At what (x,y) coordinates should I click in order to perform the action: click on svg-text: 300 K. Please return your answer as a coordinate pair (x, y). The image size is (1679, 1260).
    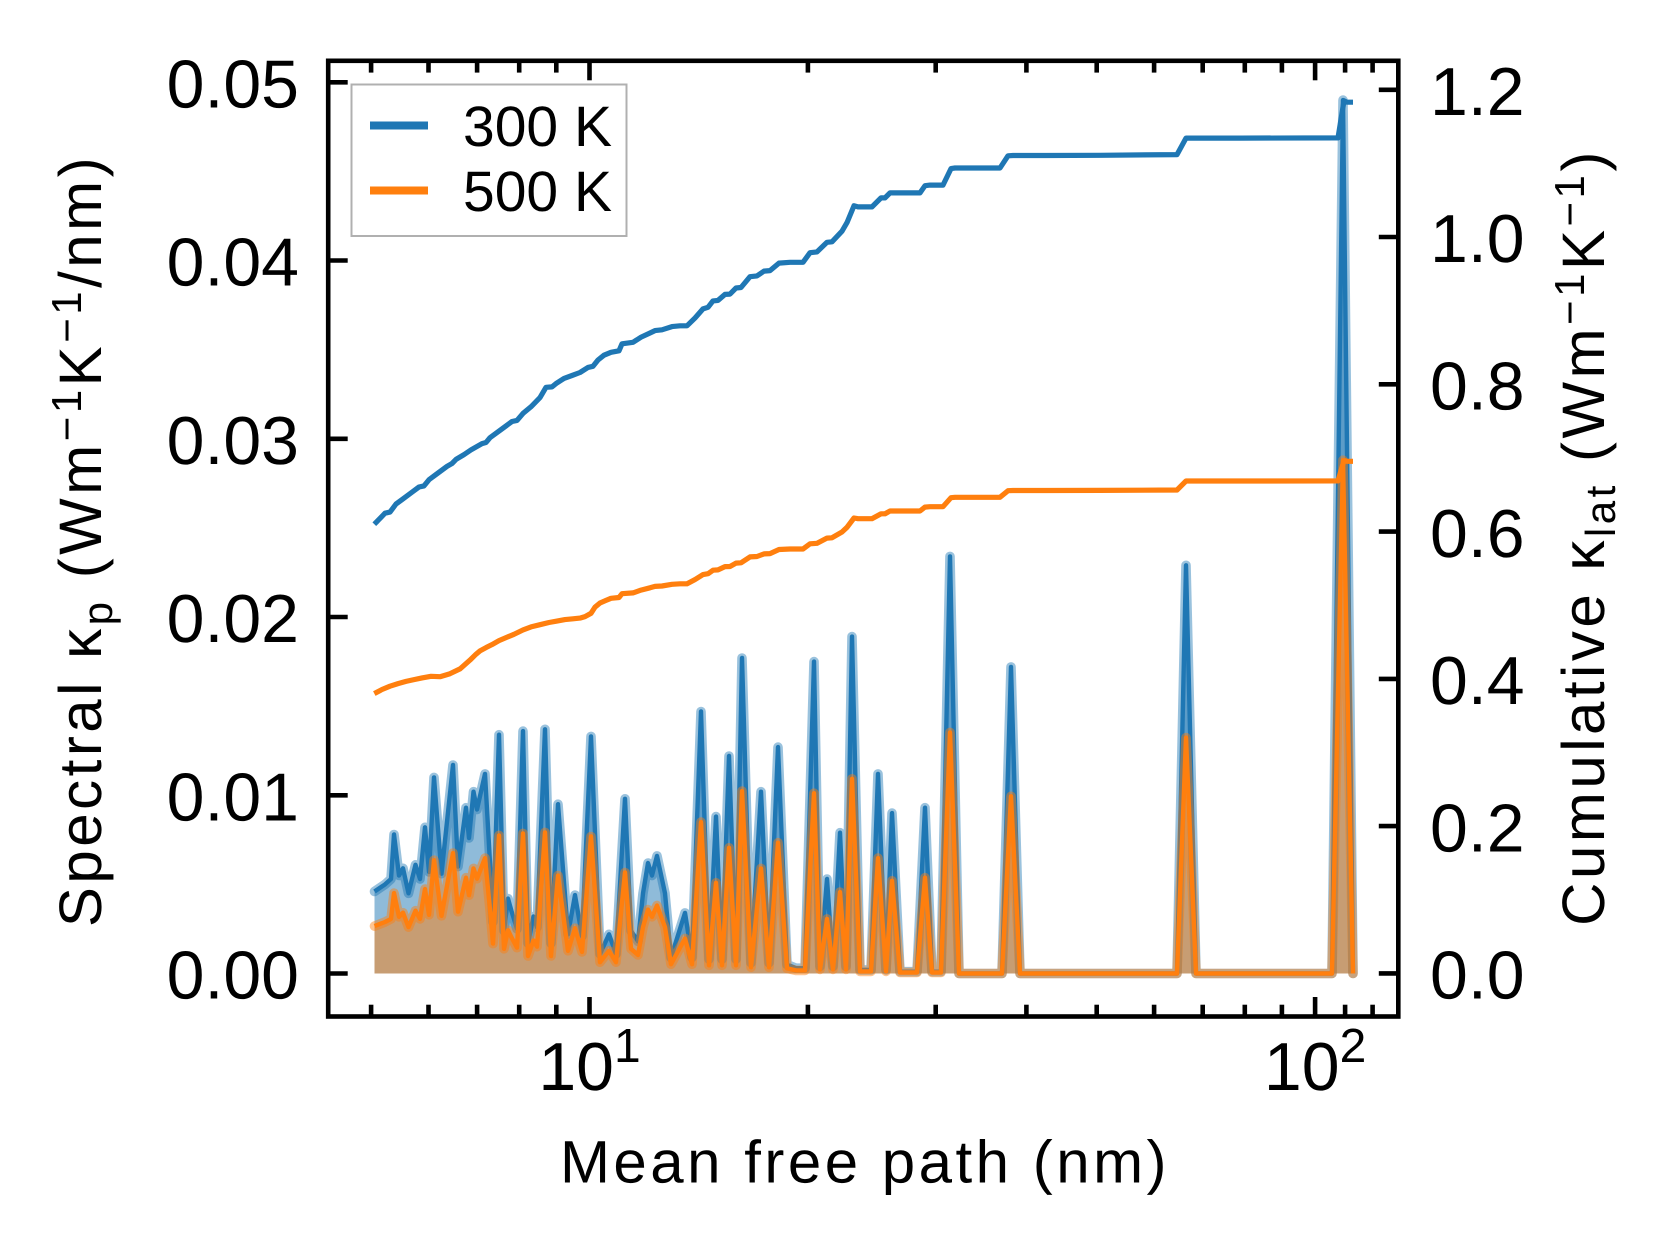
    Looking at the image, I should click on (537, 127).